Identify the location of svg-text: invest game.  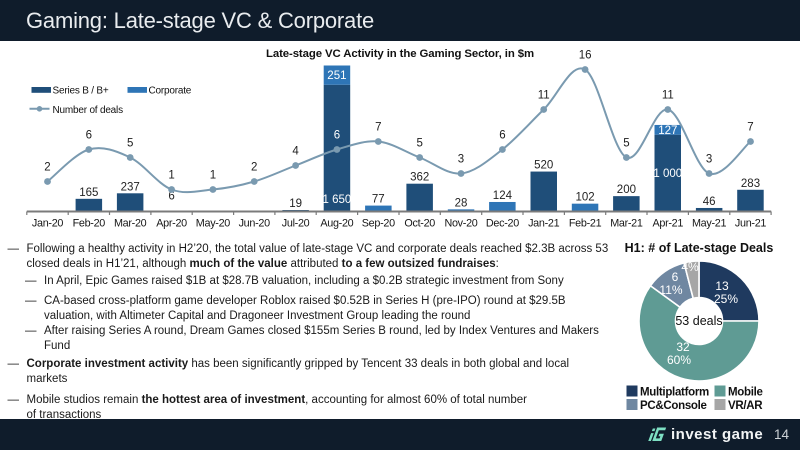
(717, 434).